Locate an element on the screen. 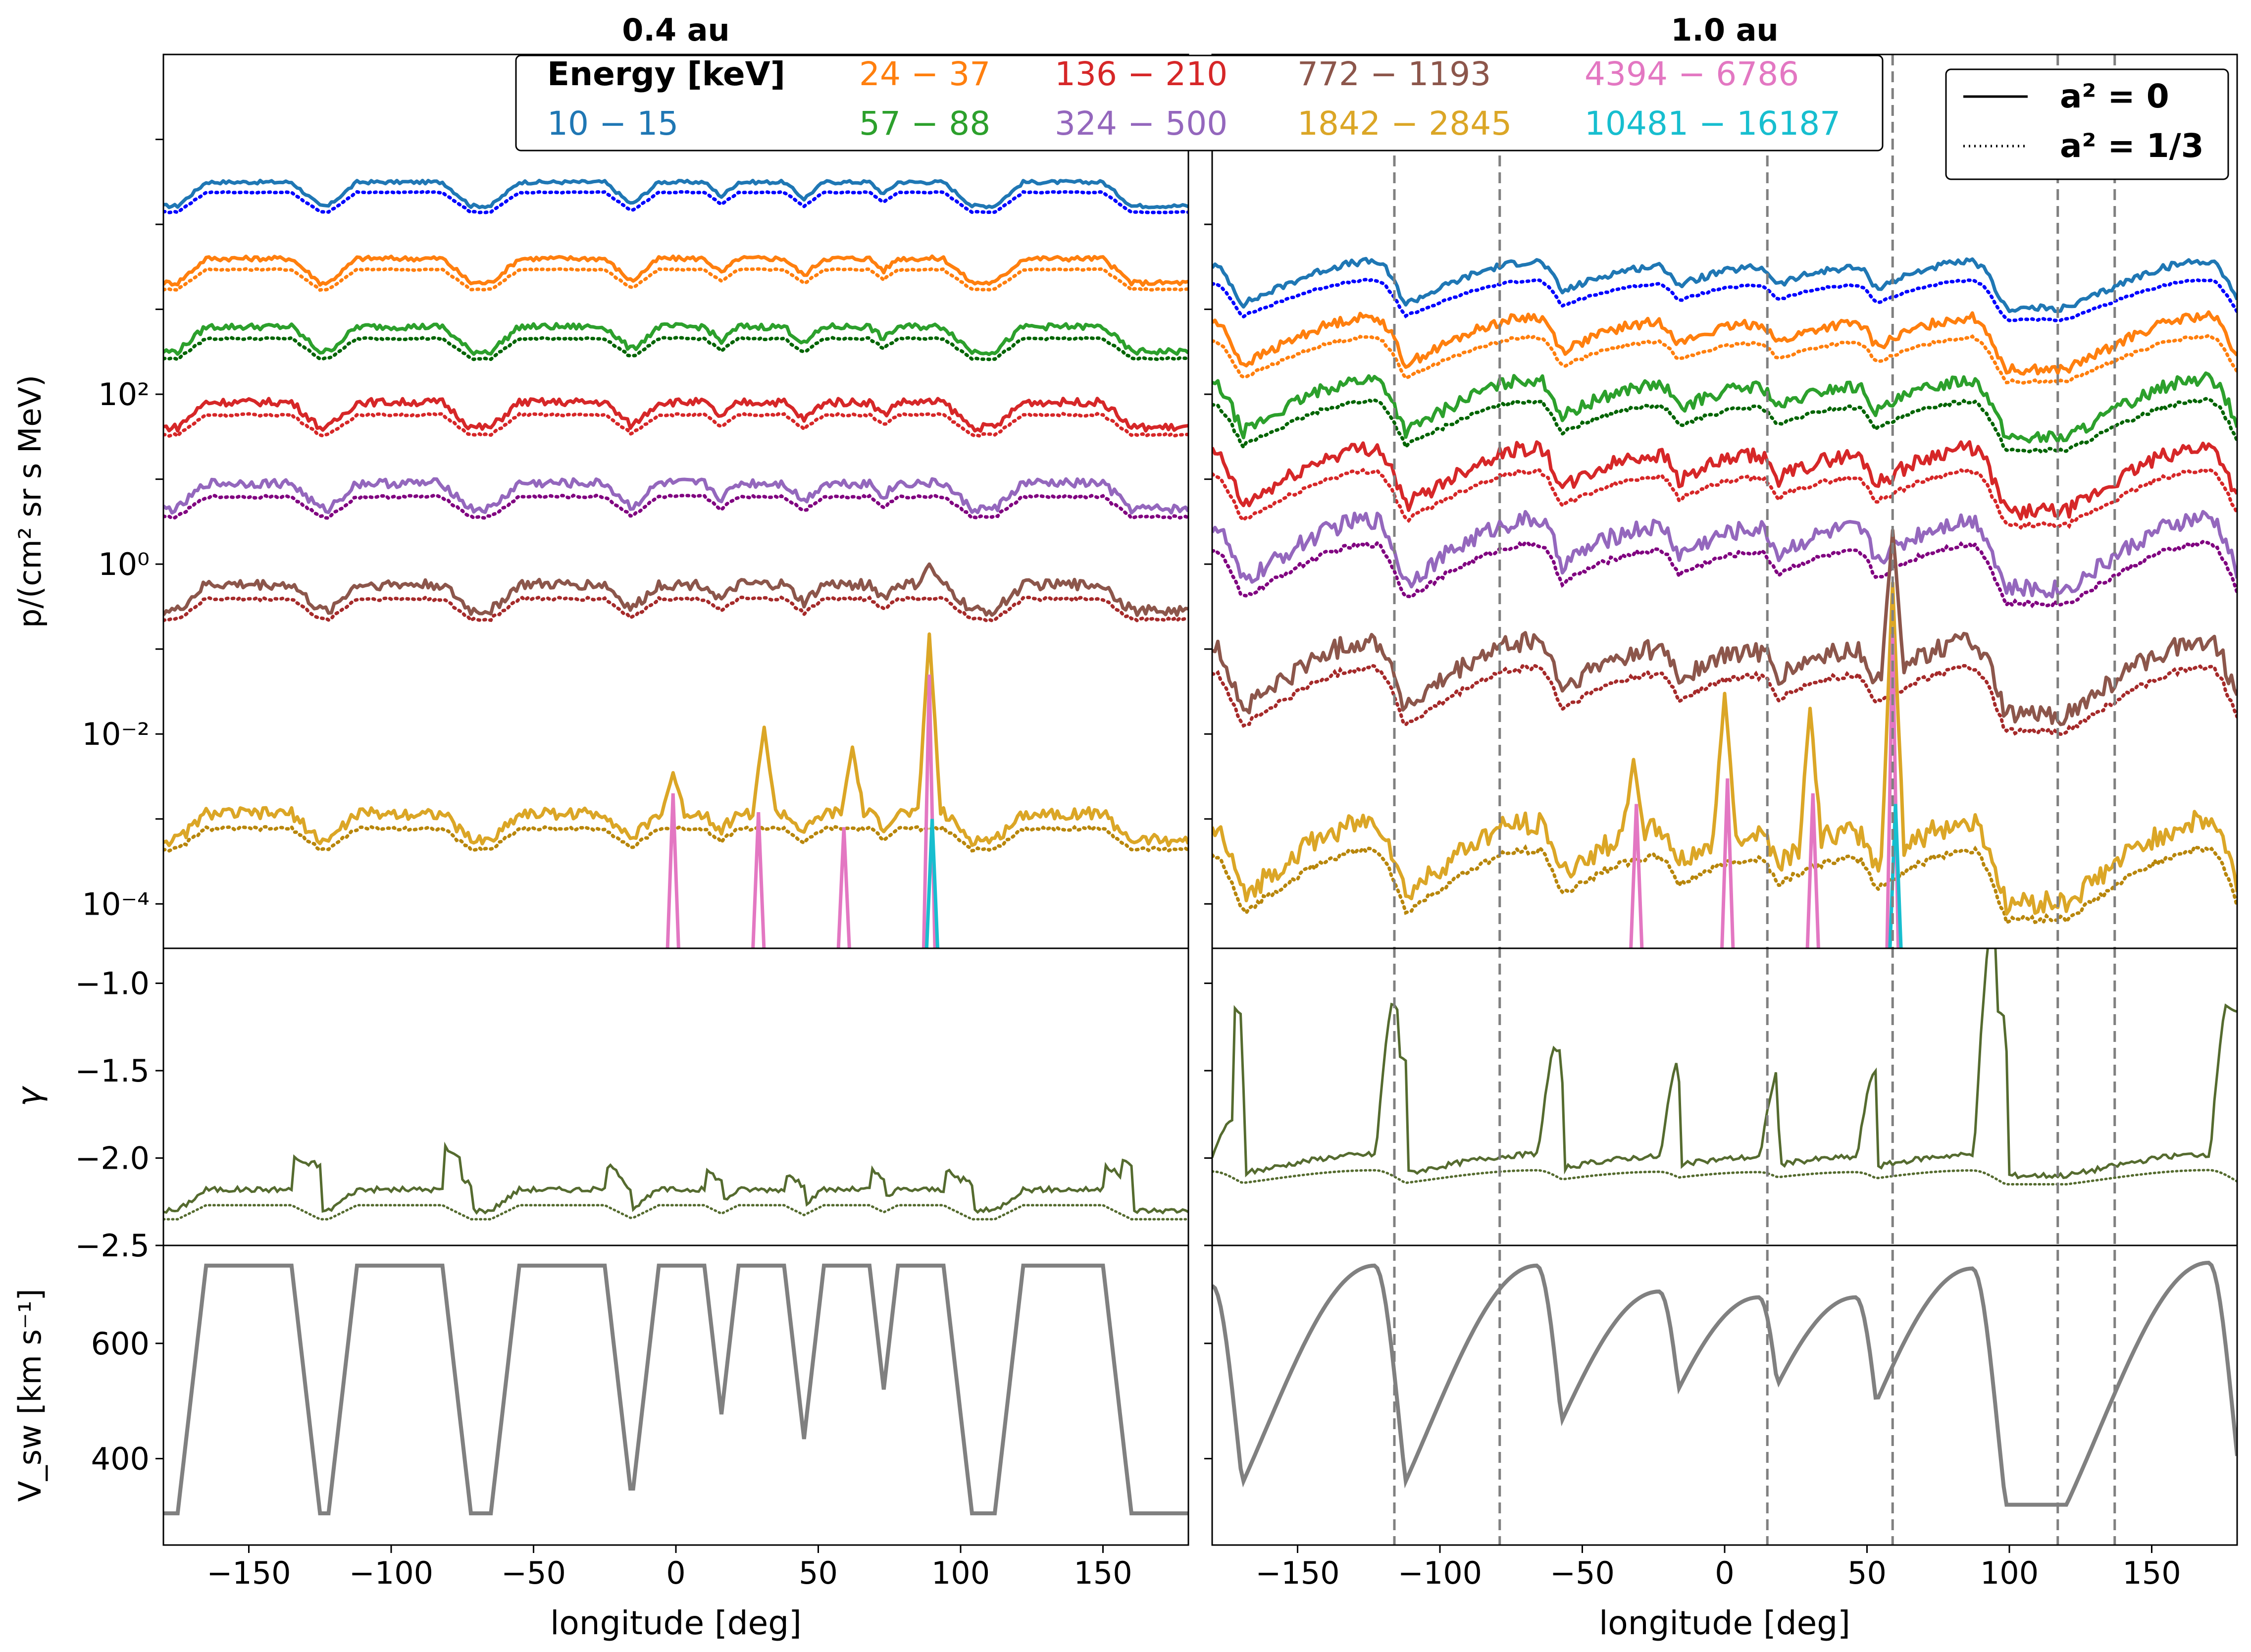  vsw-y-label: V_sw [km s⁻¹] is located at coordinates (30, 1395).